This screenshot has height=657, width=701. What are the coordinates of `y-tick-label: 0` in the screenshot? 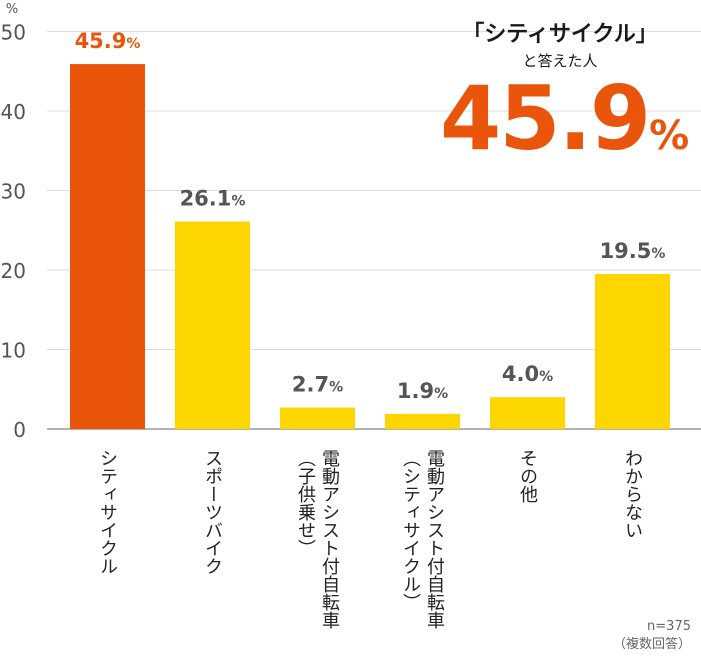 It's located at (19, 430).